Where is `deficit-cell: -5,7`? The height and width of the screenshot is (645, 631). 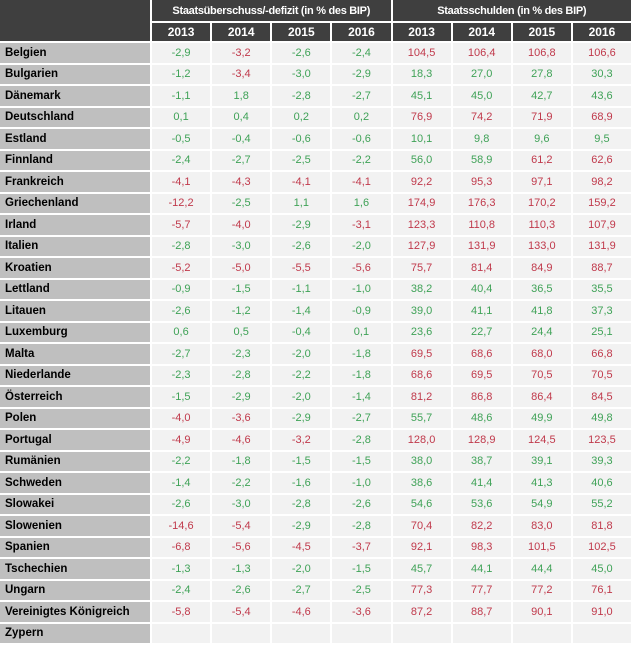
deficit-cell: -5,7 is located at coordinates (181, 225).